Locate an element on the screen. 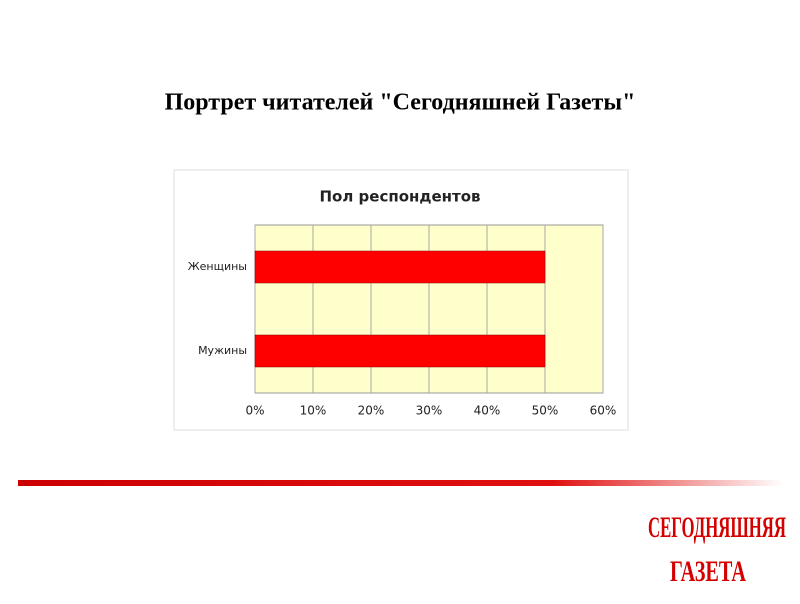 This screenshot has height=604, width=800. x-tick-label: 60% is located at coordinates (603, 411).